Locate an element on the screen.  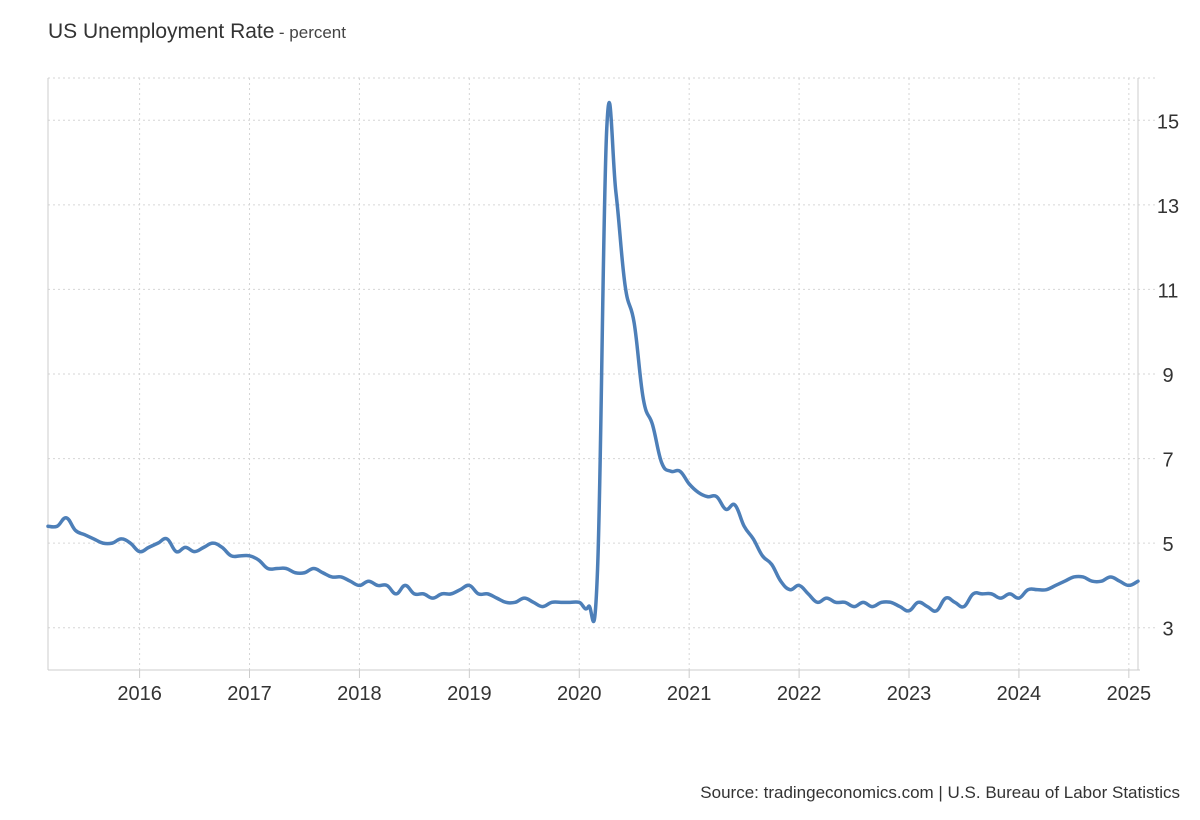
chart-title: US Unemployment Rate is located at coordinates (161, 31).